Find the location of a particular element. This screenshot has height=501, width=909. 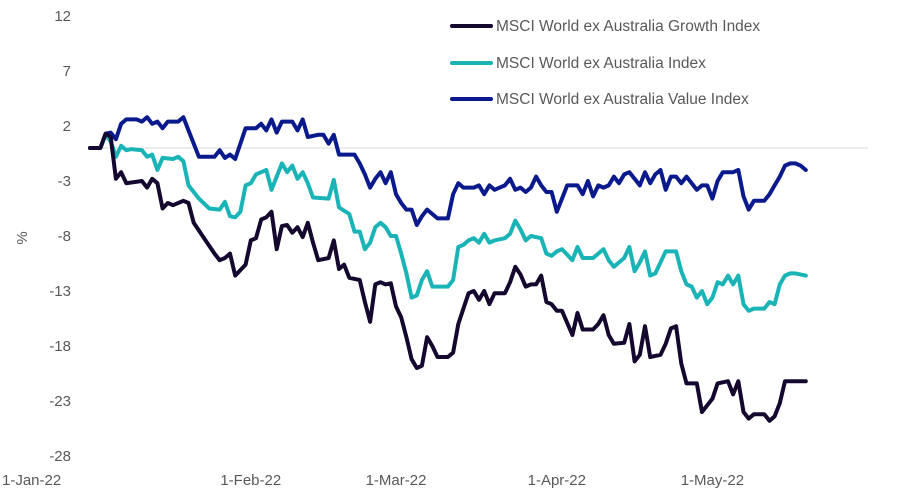

y-tick-label: -13 is located at coordinates (60, 291).